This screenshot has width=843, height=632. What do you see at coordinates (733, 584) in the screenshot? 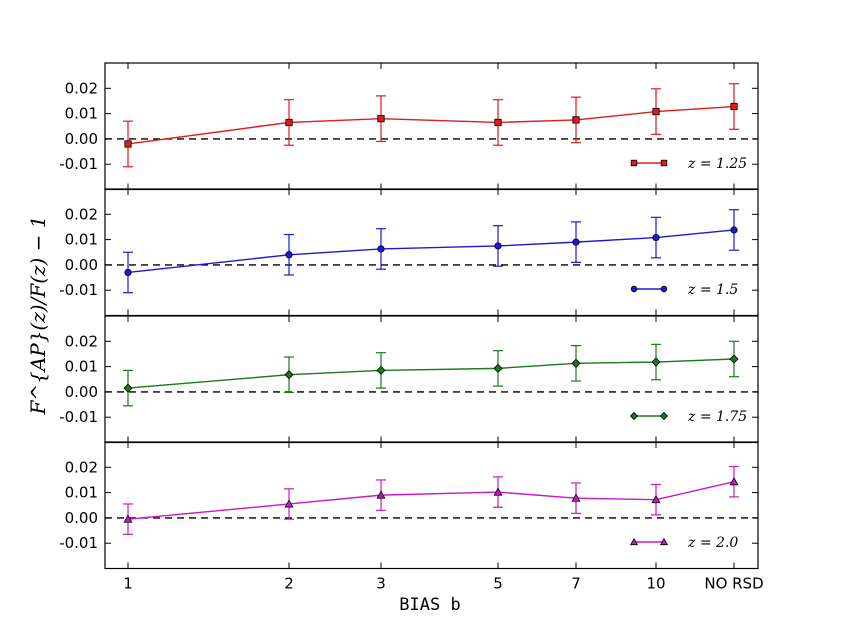
I see `x-tick-label: NO RSD` at bounding box center [733, 584].